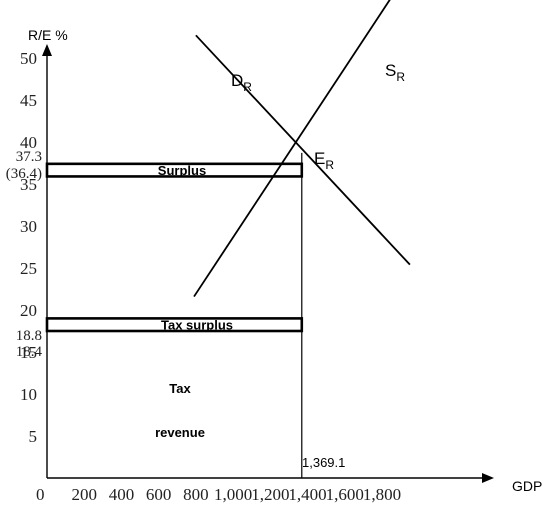  I want to click on demand-label-main: D, so click(237, 80).